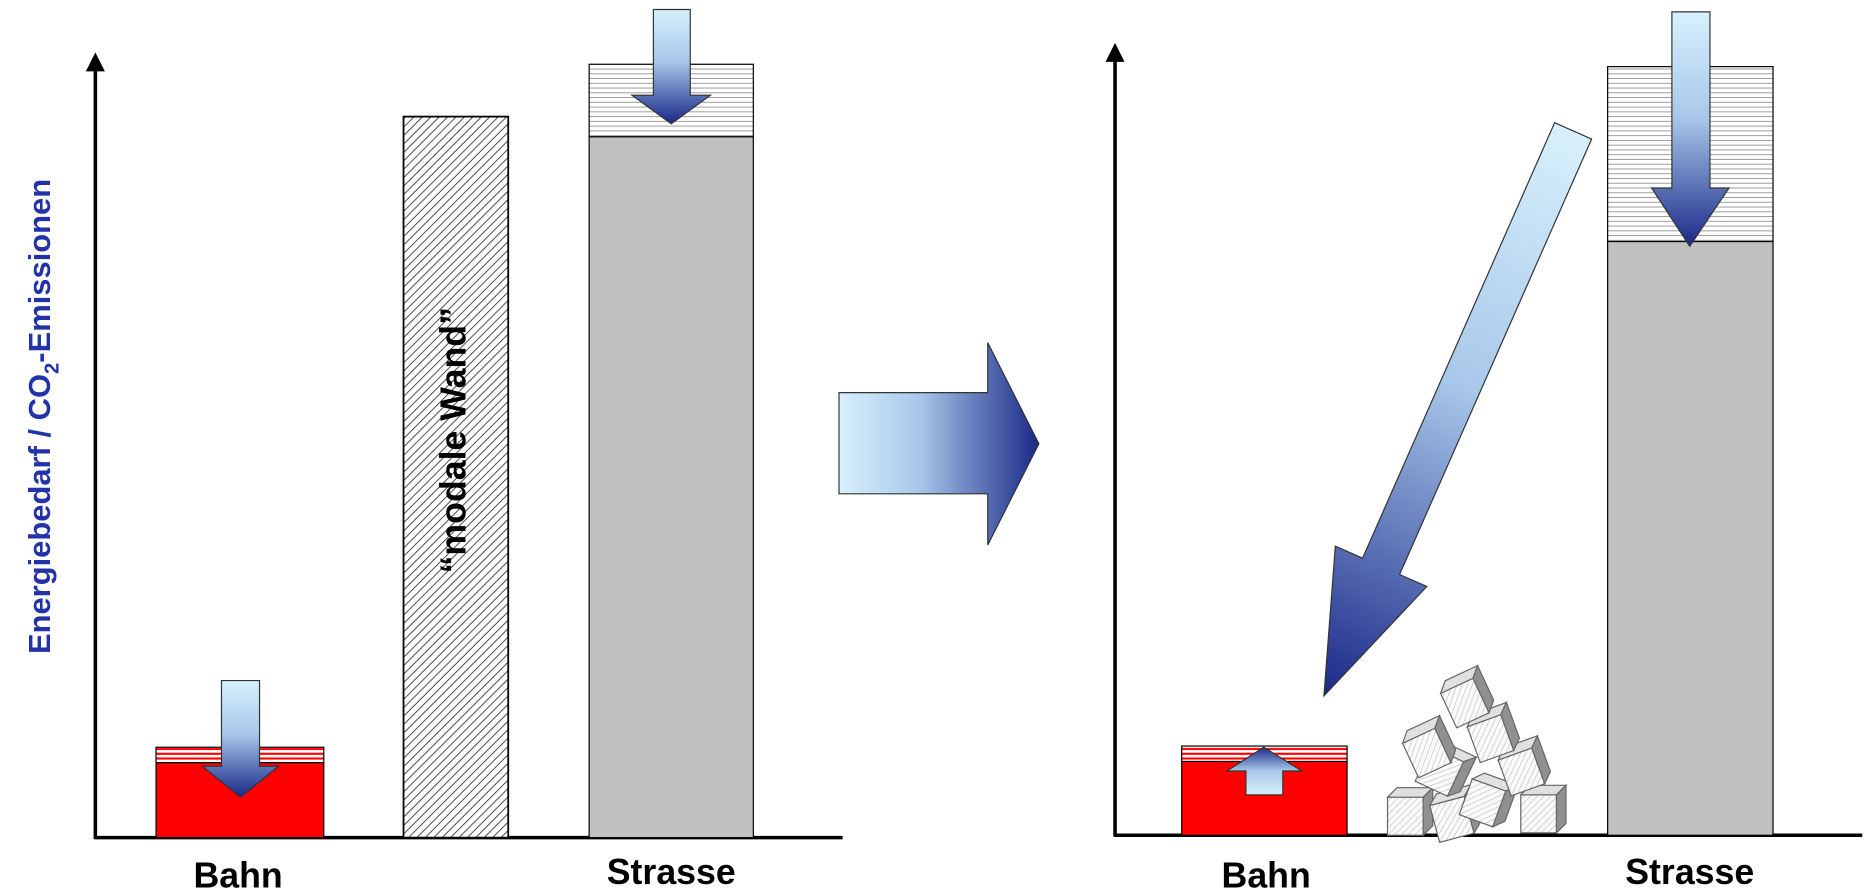  What do you see at coordinates (939, 444) in the screenshot?
I see `transition-arrow` at bounding box center [939, 444].